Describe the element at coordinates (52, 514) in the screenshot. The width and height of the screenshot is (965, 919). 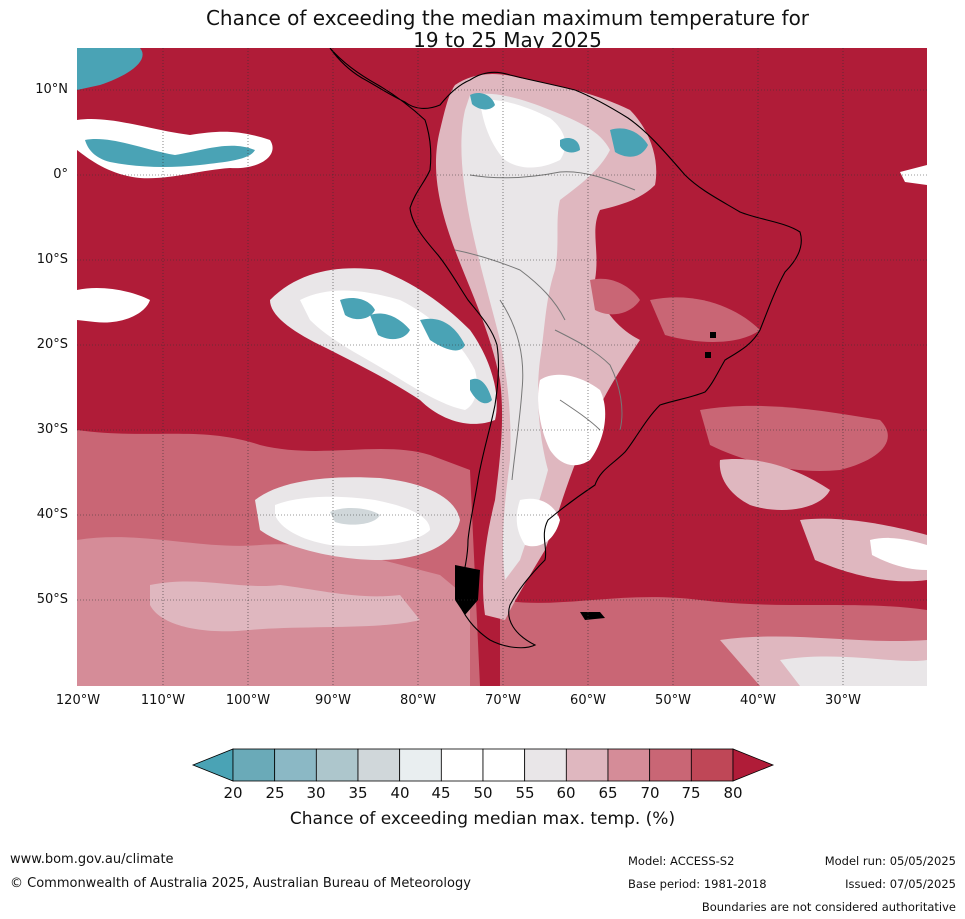
I see `lat-label-40s: 40°S` at that location.